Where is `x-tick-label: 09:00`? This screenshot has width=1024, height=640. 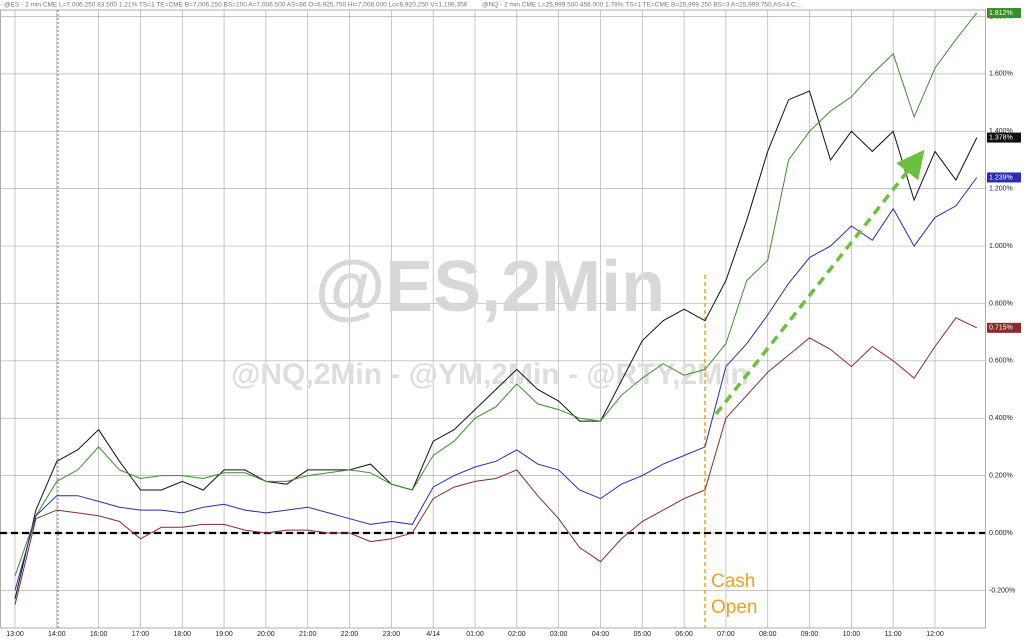
x-tick-label: 09:00 is located at coordinates (810, 634).